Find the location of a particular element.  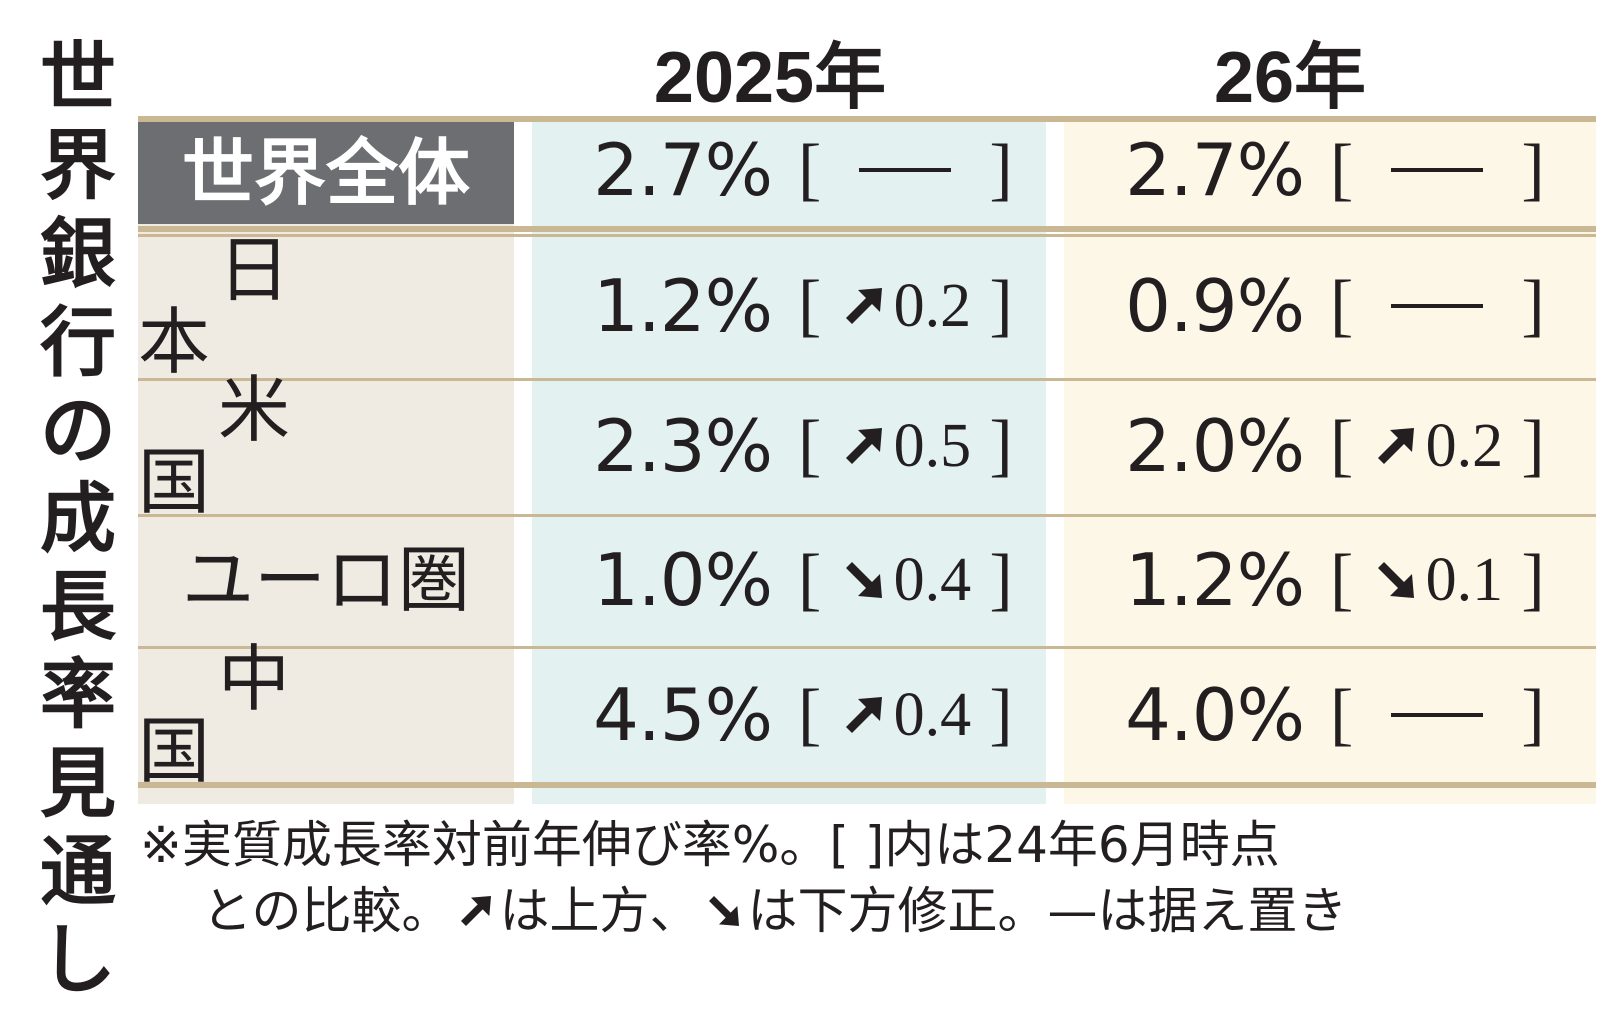

table-row: ユーロ圏 1.0% [0.4] 1.2% [0.1] is located at coordinates (867, 580).